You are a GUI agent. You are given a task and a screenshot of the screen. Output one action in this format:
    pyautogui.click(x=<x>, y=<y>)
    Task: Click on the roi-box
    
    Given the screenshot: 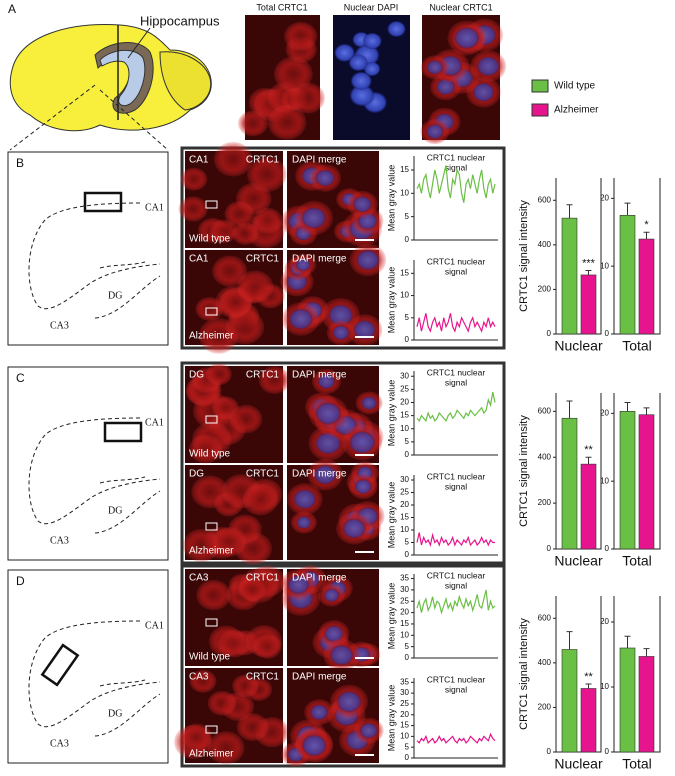 What is the action you would take?
    pyautogui.click(x=211, y=622)
    